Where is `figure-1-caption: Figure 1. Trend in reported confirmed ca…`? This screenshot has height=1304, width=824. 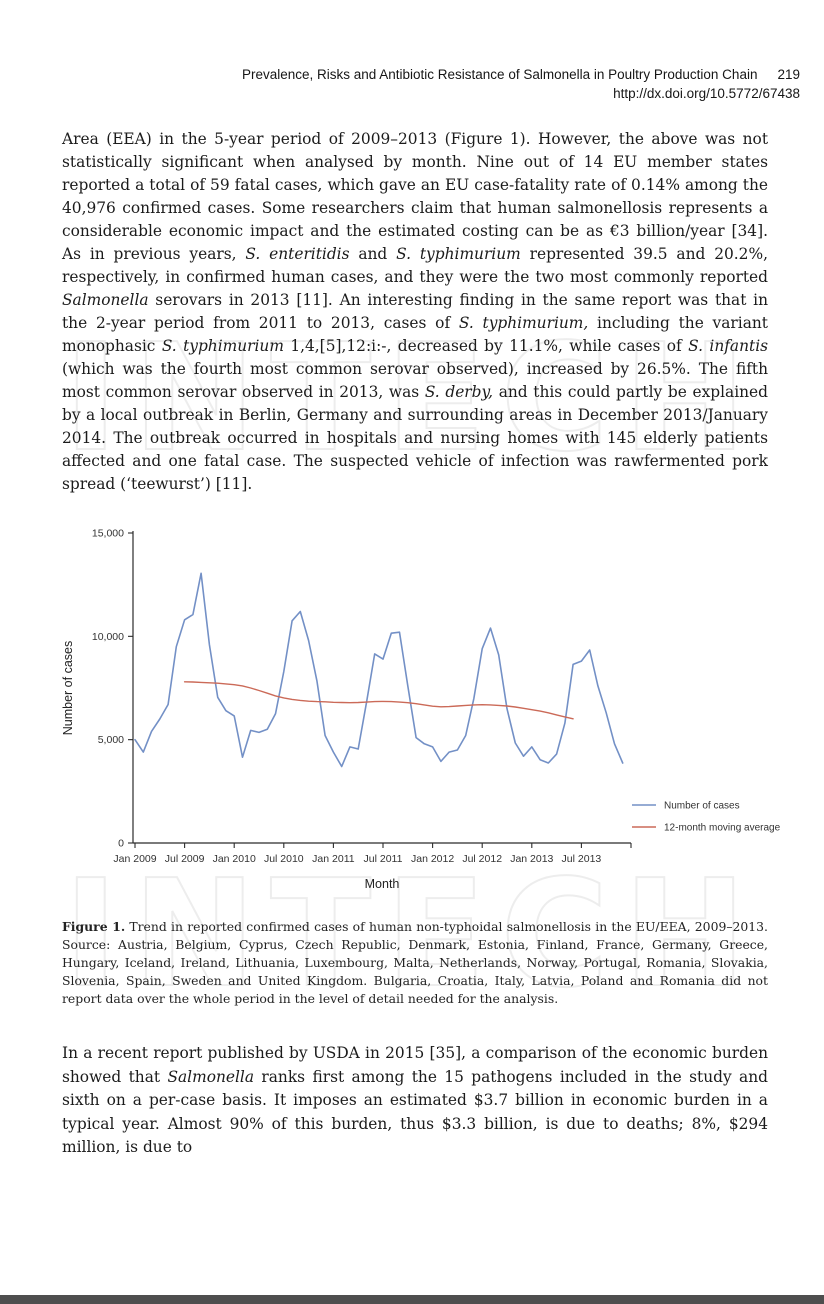 figure-1-caption: Figure 1. Trend in reported confirmed ca… is located at coordinates (415, 962).